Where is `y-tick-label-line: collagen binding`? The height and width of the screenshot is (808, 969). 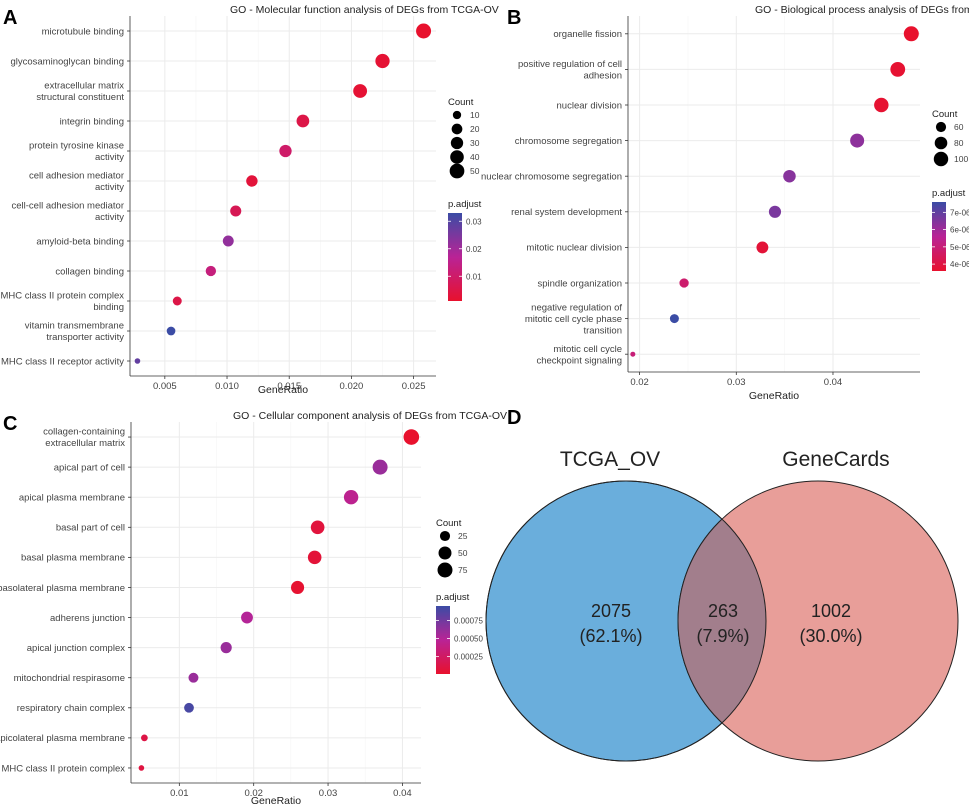 y-tick-label-line: collagen binding is located at coordinates (89, 271).